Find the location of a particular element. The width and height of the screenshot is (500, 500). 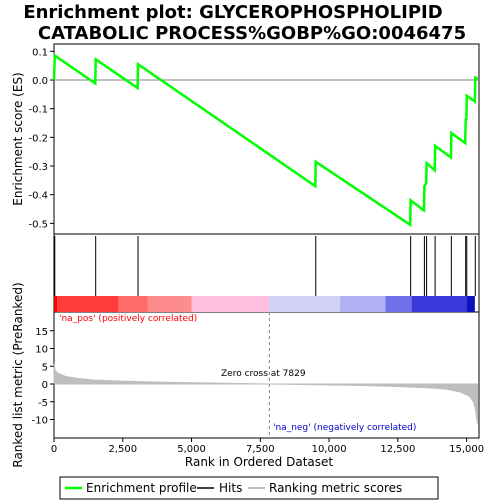

x-tick-label: 2,500 is located at coordinates (122, 449).